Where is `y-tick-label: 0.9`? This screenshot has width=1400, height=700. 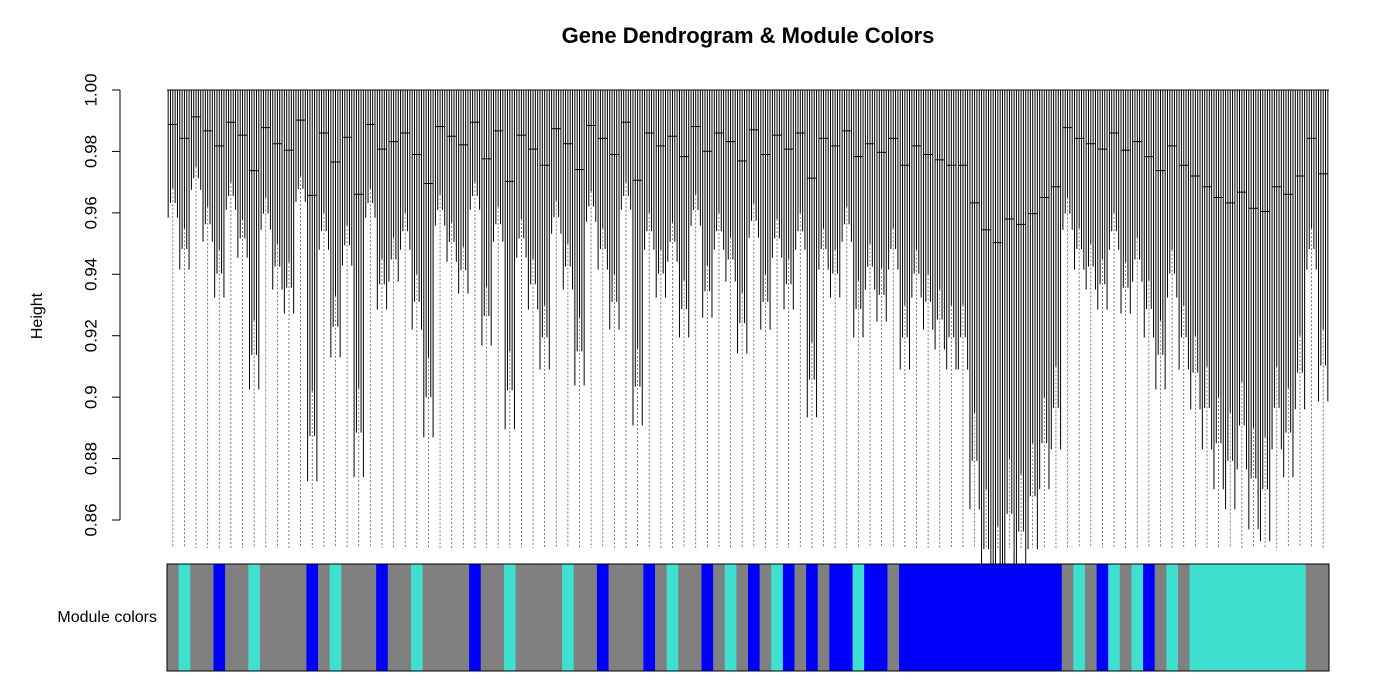 y-tick-label: 0.9 is located at coordinates (90, 397).